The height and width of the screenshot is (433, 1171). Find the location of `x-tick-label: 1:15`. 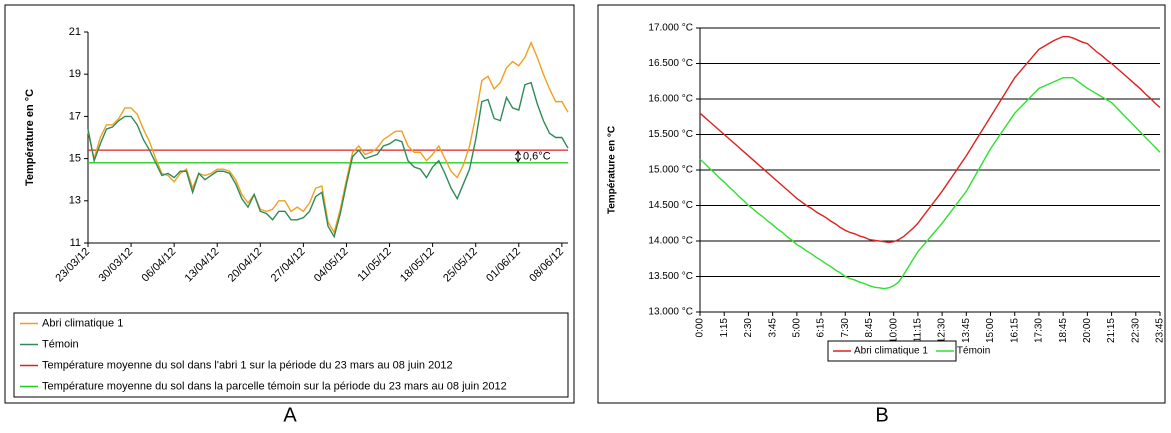

x-tick-label: 1:15 is located at coordinates (724, 328).